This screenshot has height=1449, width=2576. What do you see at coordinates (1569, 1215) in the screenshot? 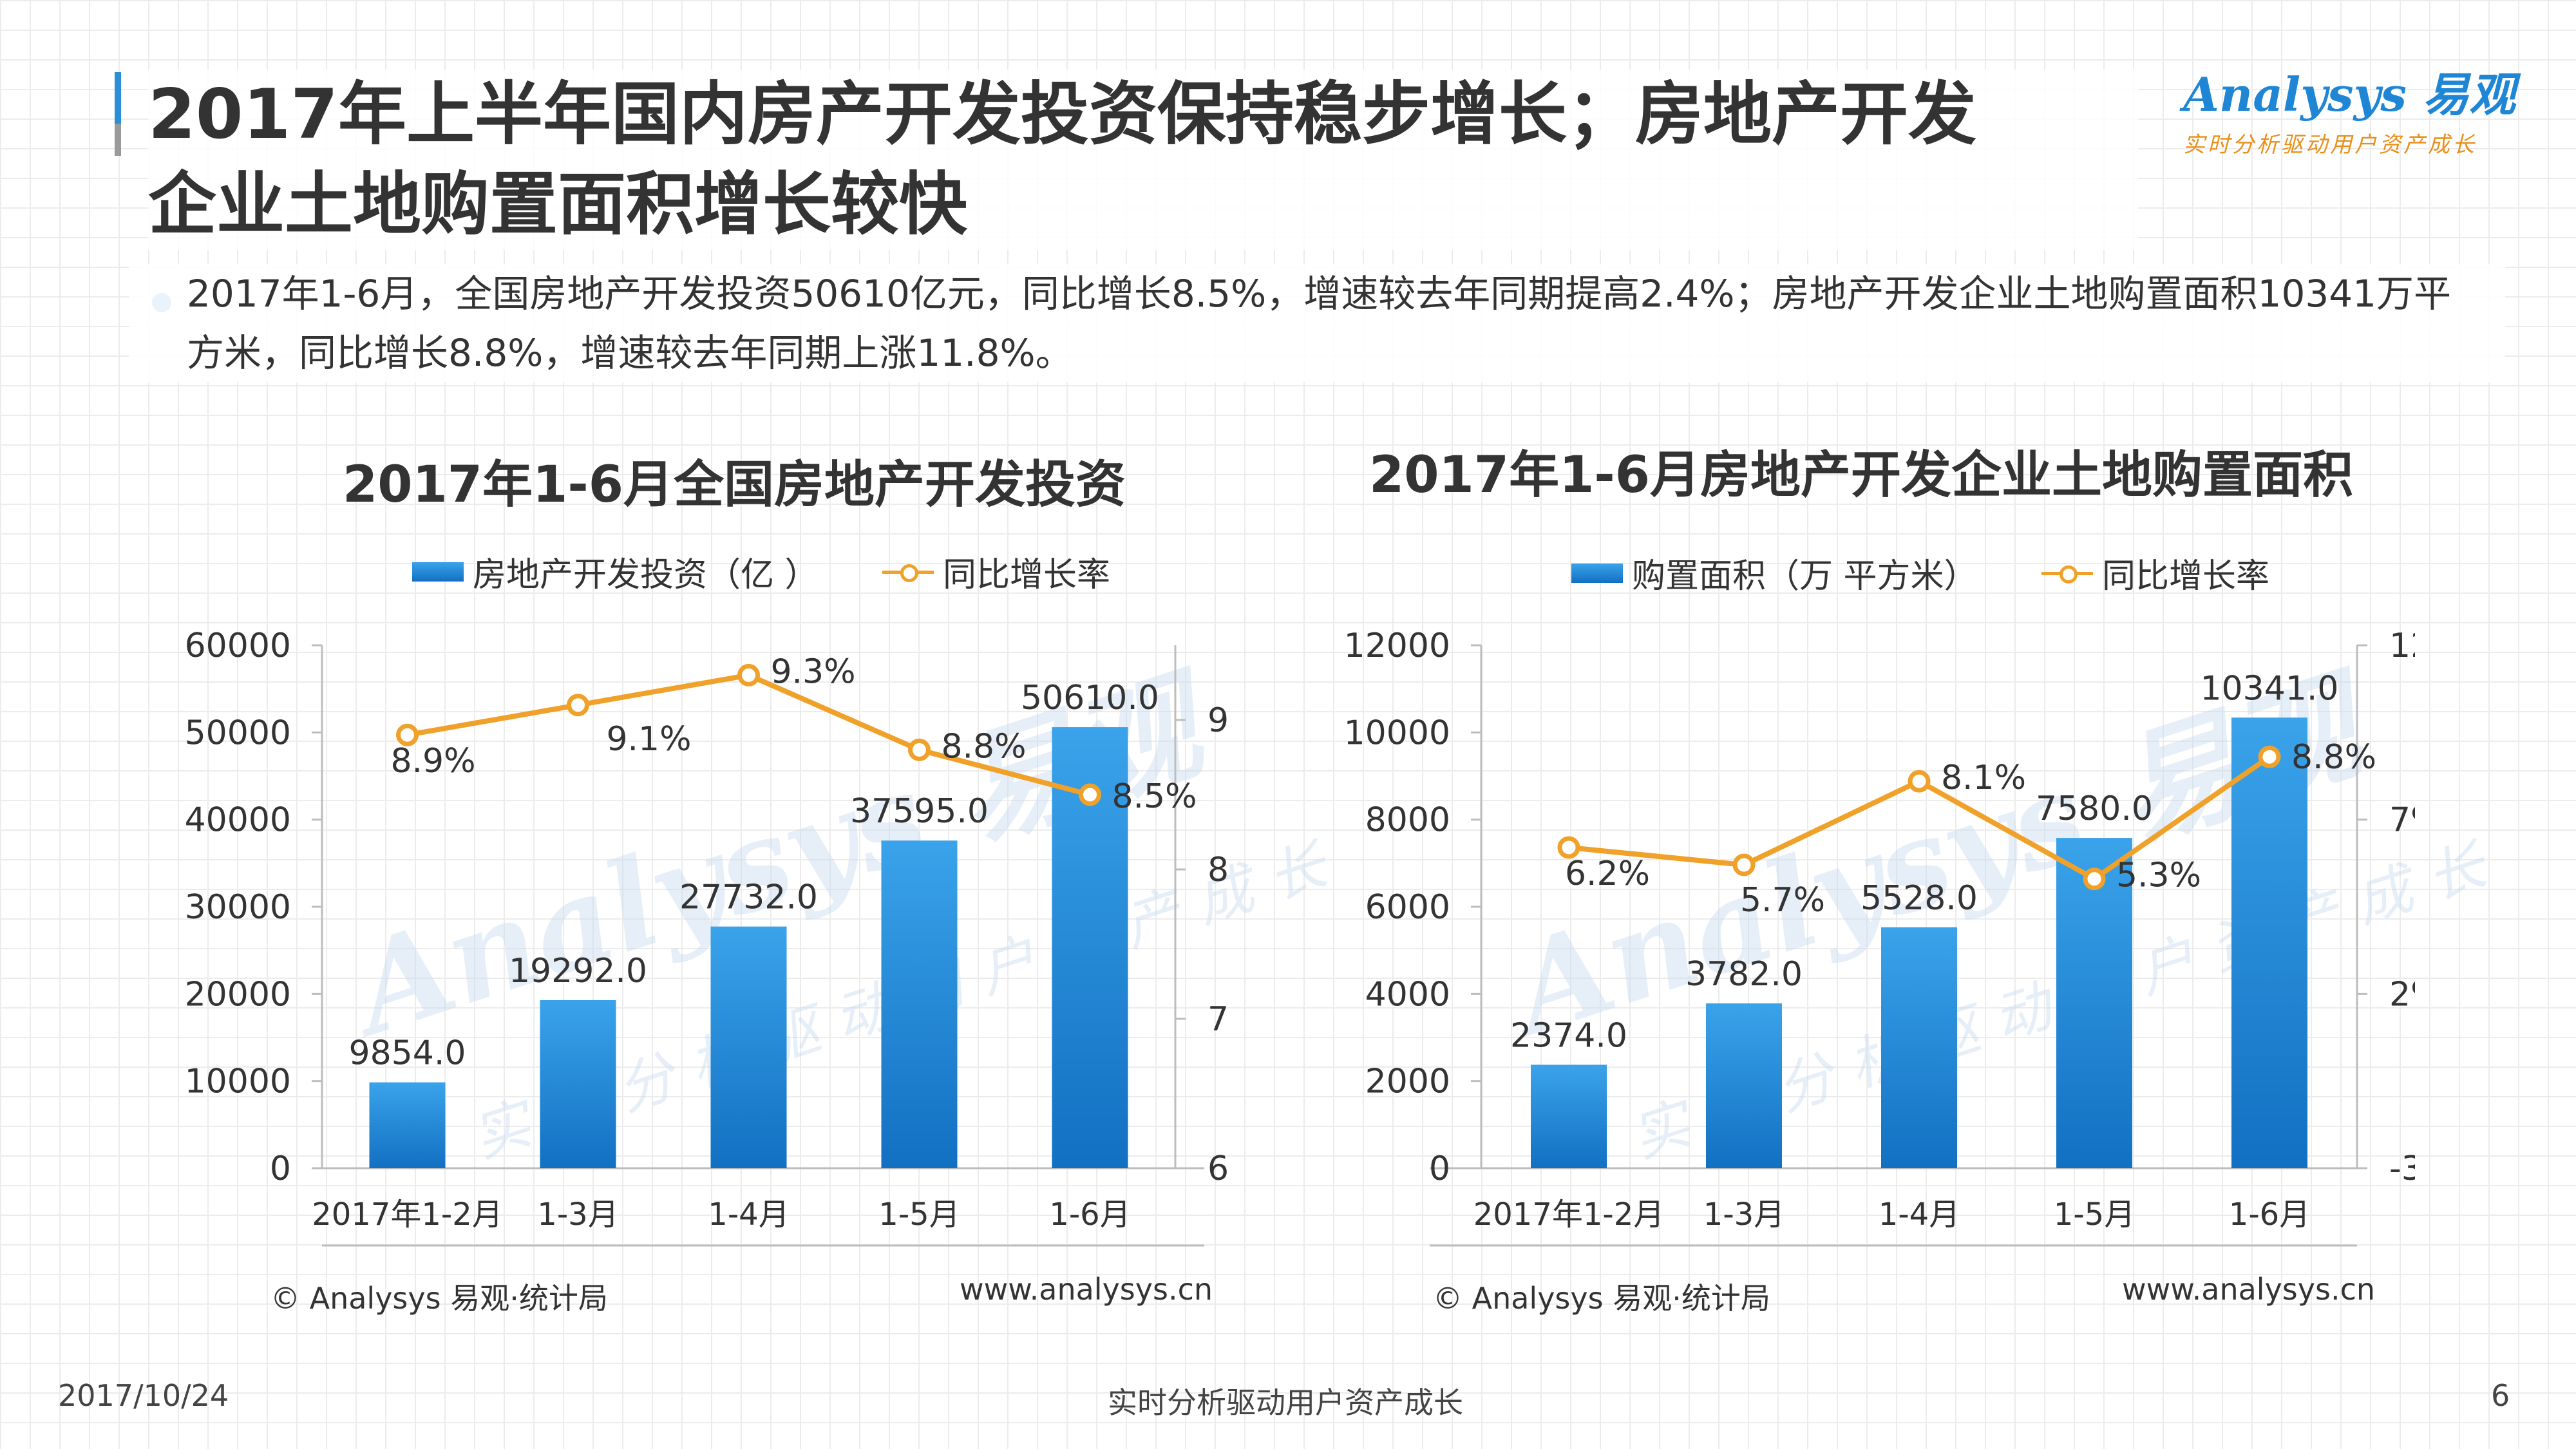
I see `chart2-x-tick-label: 2017年1-2月` at bounding box center [1569, 1215].